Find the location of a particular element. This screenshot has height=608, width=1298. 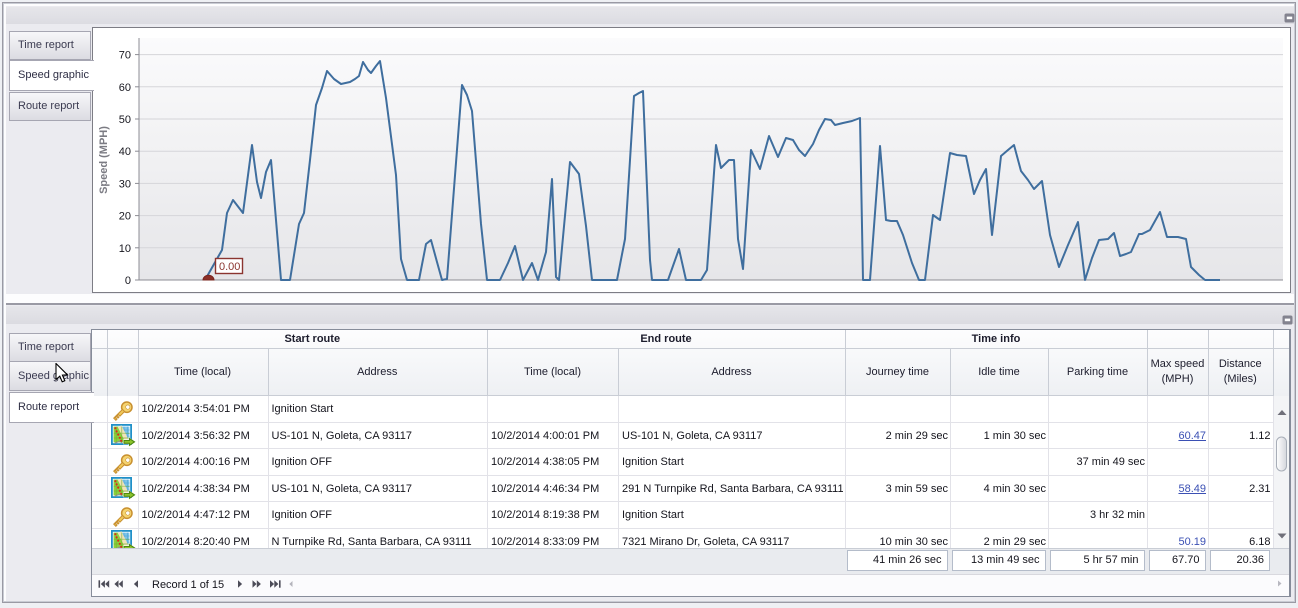

svg-text: Record 1 of 15 is located at coordinates (188, 585).